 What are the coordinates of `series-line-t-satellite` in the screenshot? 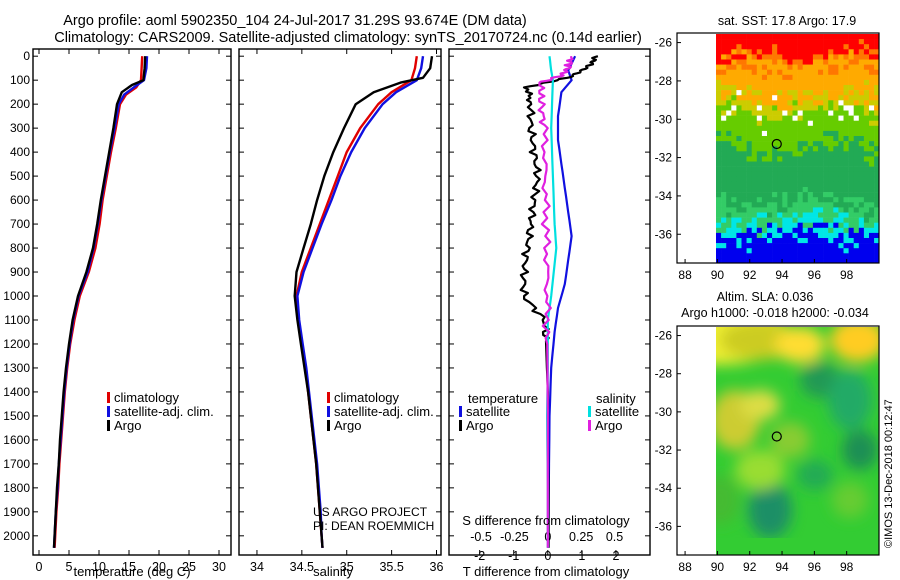 It's located at (562, 301).